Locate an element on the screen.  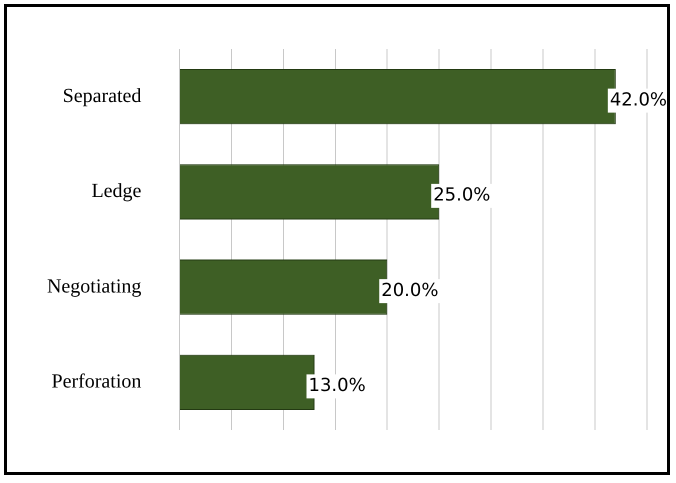
data-label: 25.0% is located at coordinates (461, 195).